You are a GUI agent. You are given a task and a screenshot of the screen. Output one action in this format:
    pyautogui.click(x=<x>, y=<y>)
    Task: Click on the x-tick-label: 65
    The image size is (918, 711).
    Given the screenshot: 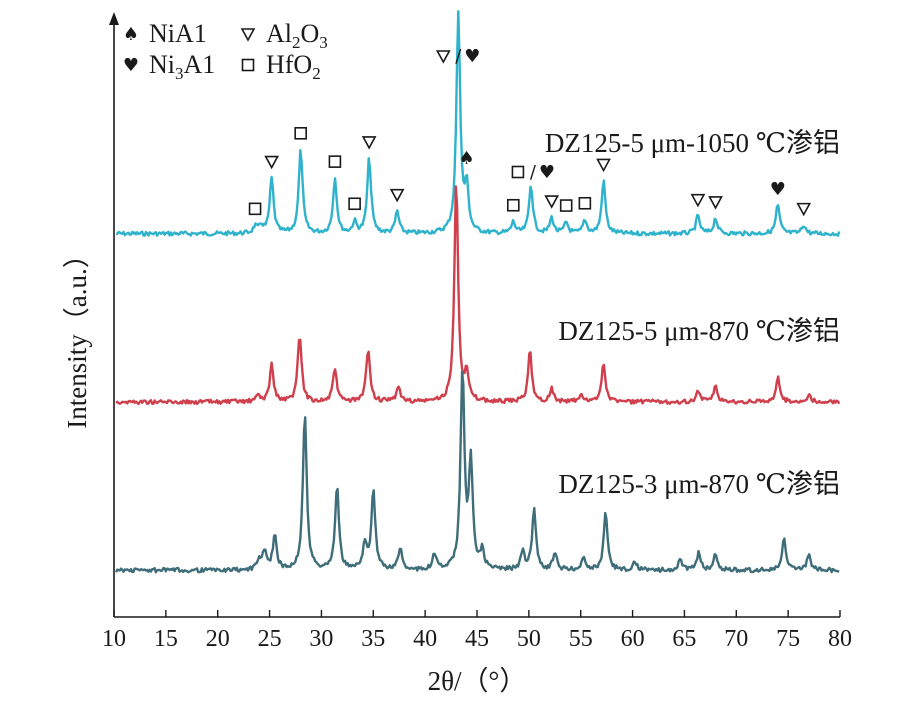 What is the action you would take?
    pyautogui.click(x=684, y=639)
    